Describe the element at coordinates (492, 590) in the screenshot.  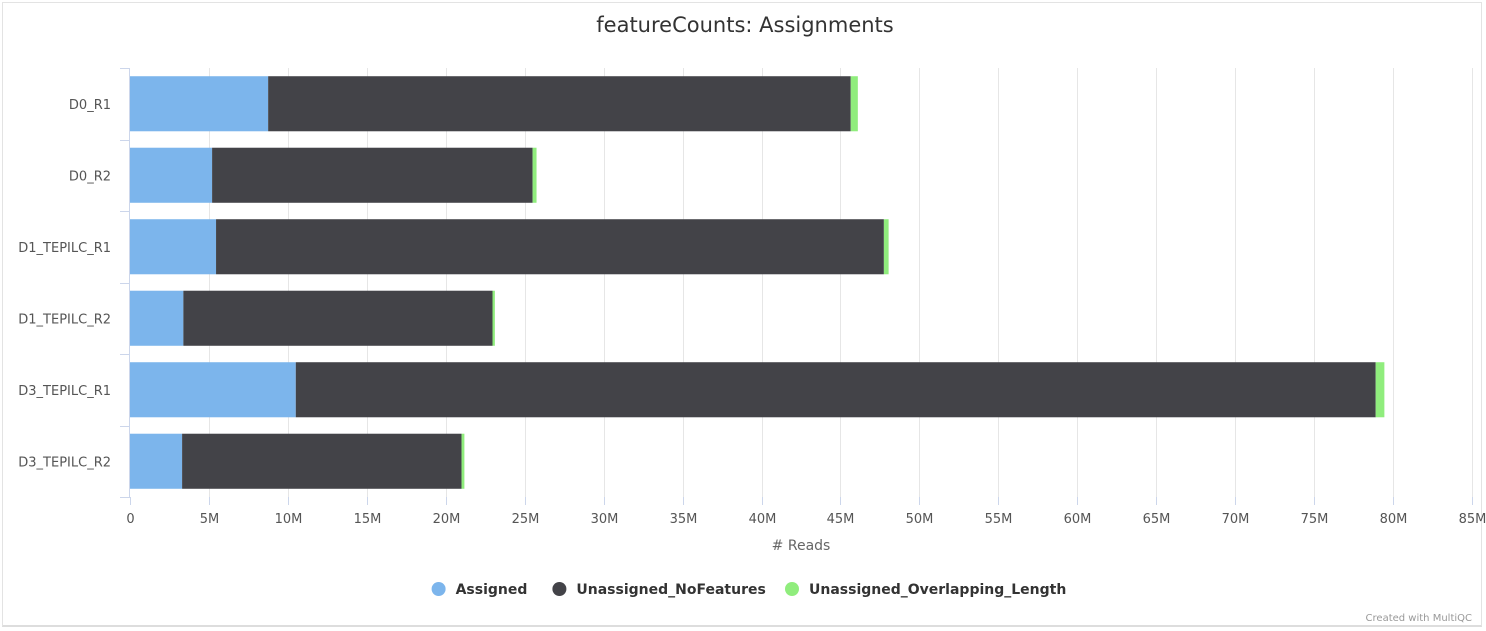
I see `legend-label: Assigned` at that location.